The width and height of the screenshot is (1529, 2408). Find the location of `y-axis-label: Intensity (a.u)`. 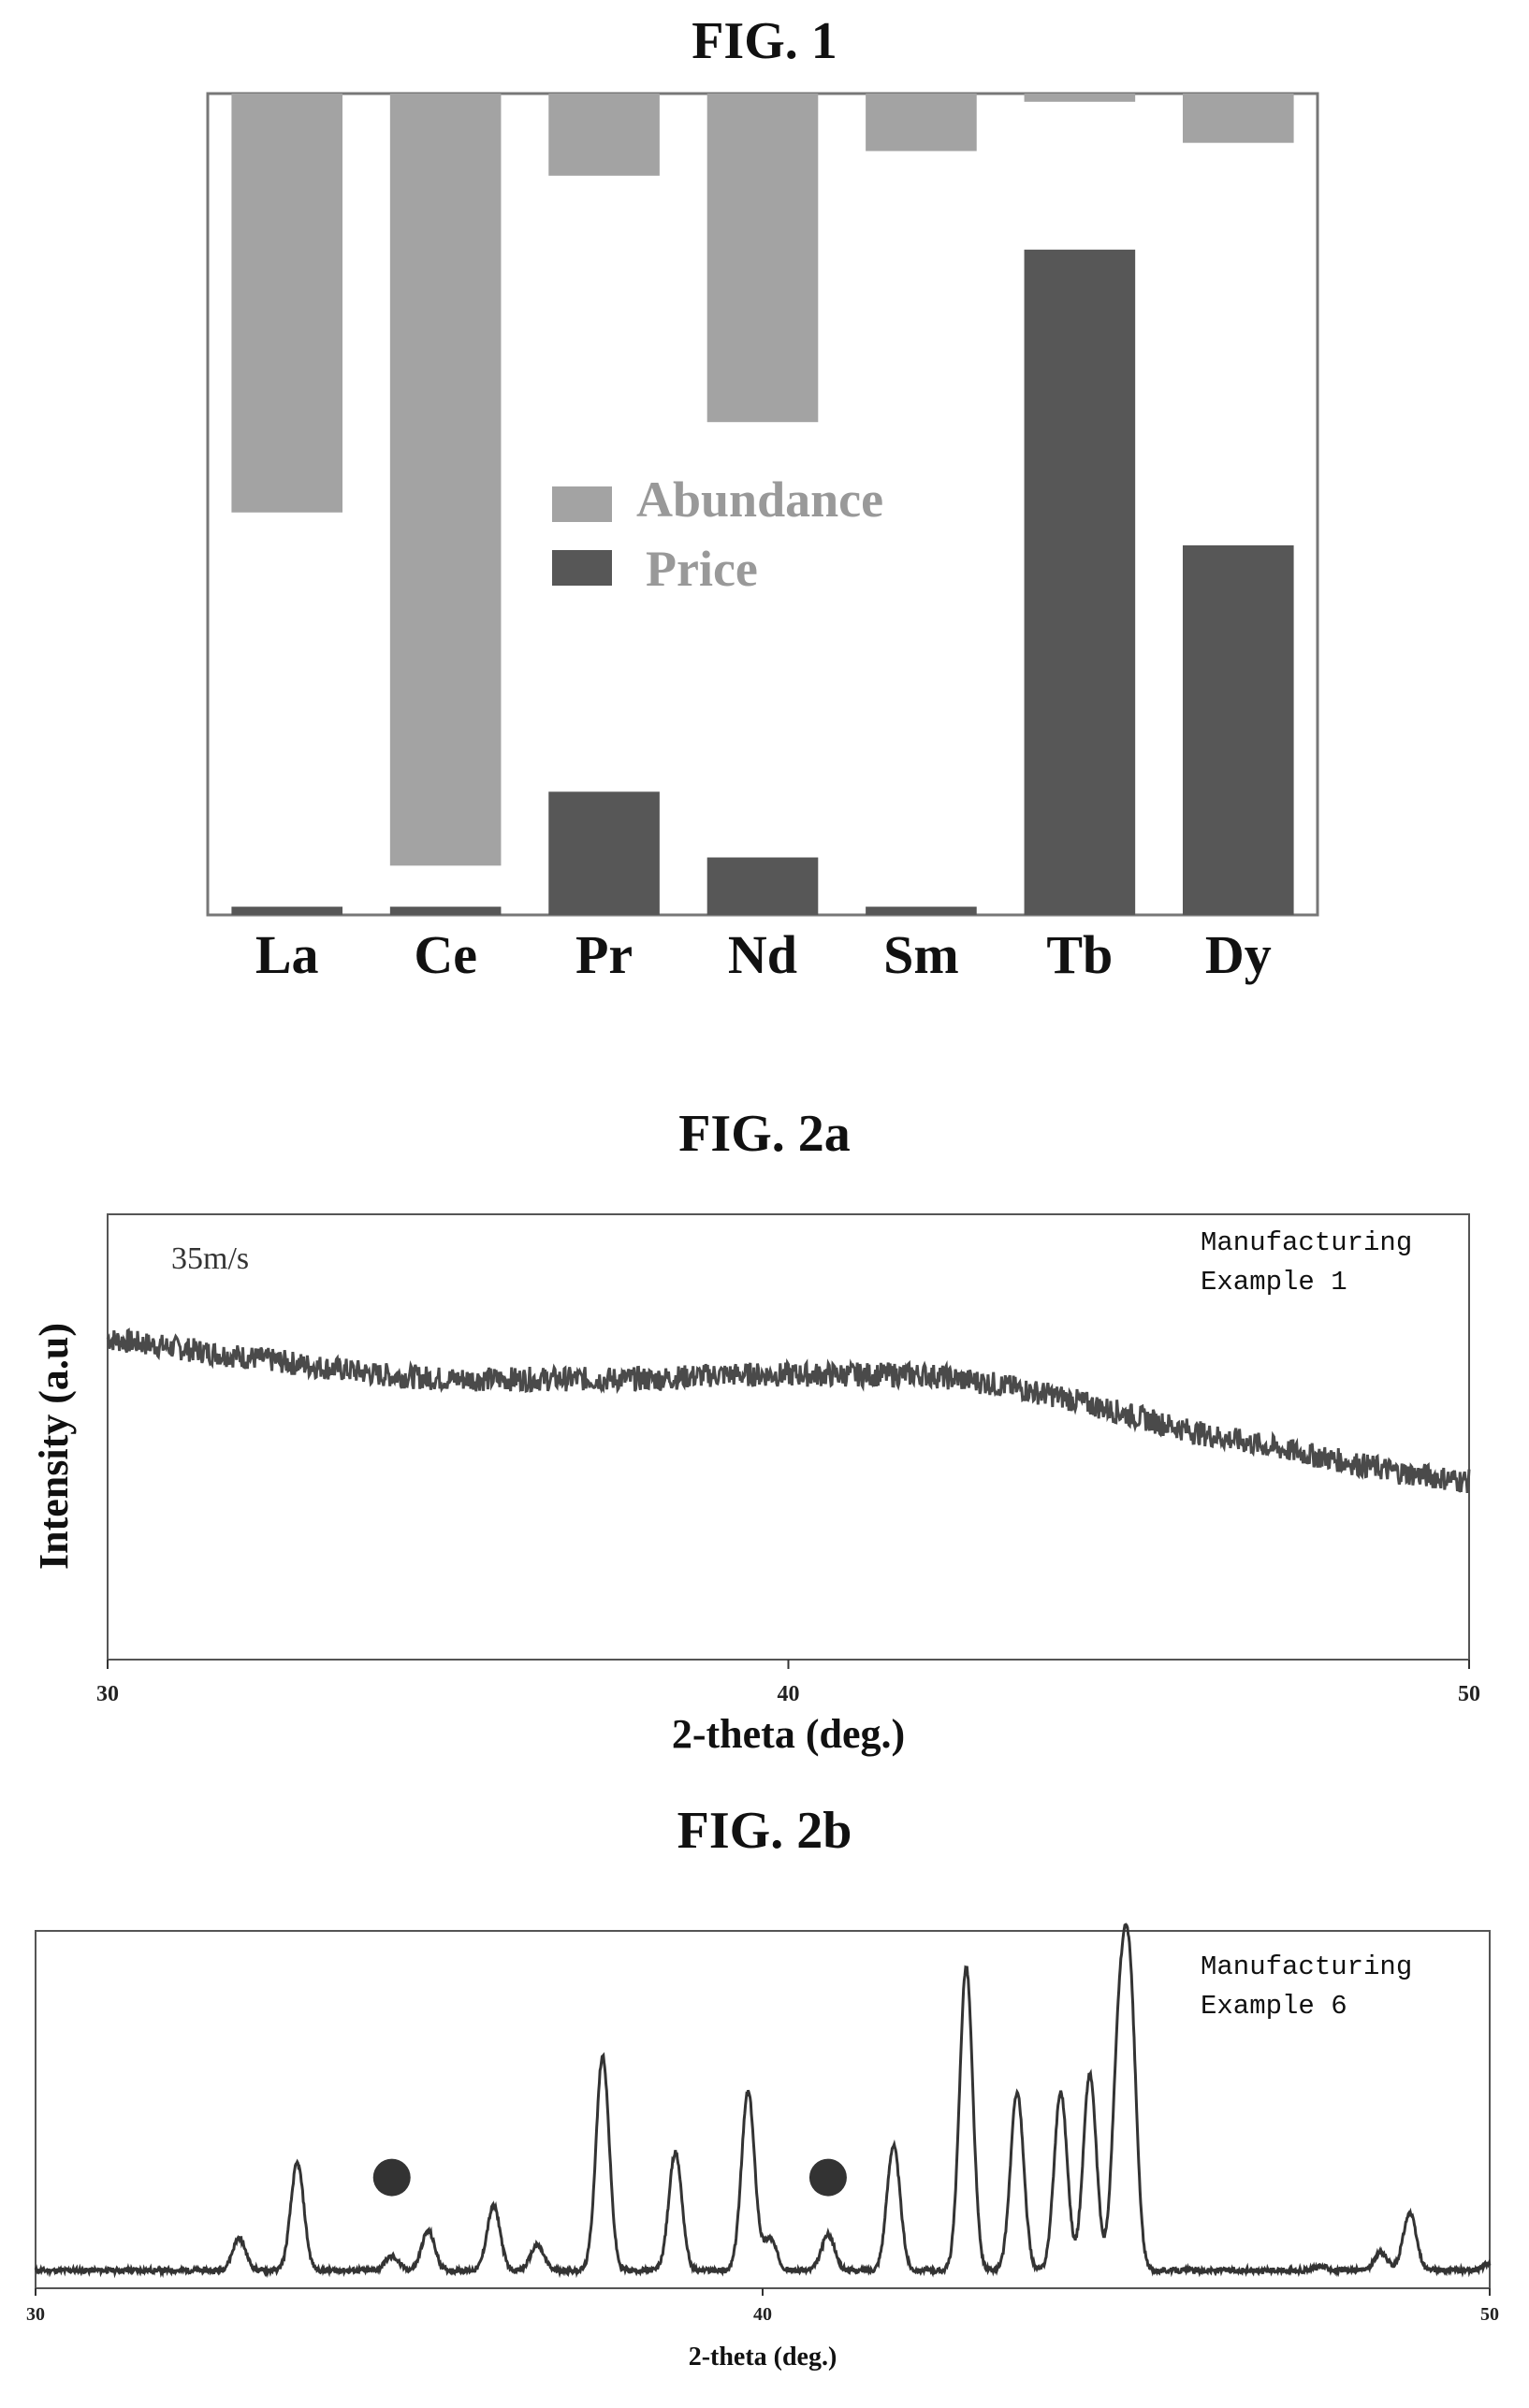

y-axis-label: Intensity (a.u) is located at coordinates (54, 1447).